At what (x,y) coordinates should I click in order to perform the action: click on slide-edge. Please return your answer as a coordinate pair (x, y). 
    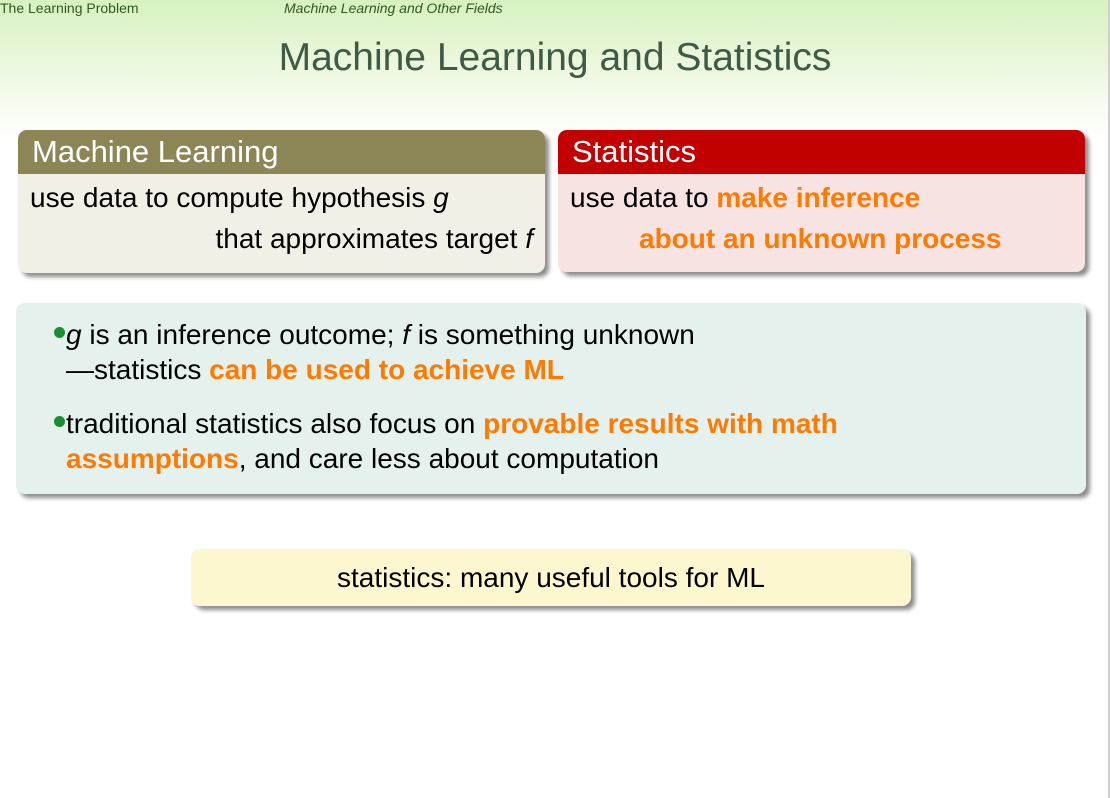
    Looking at the image, I should click on (1109, 399).